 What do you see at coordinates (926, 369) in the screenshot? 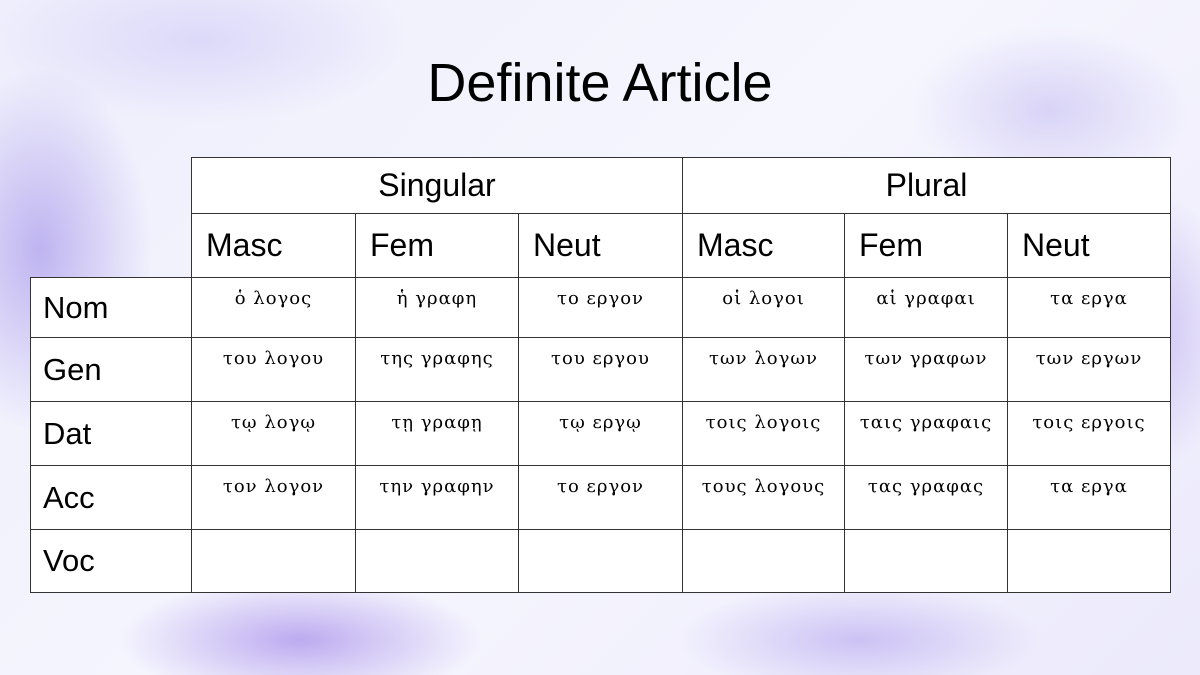
I see `article-form-cell: των γραφων` at bounding box center [926, 369].